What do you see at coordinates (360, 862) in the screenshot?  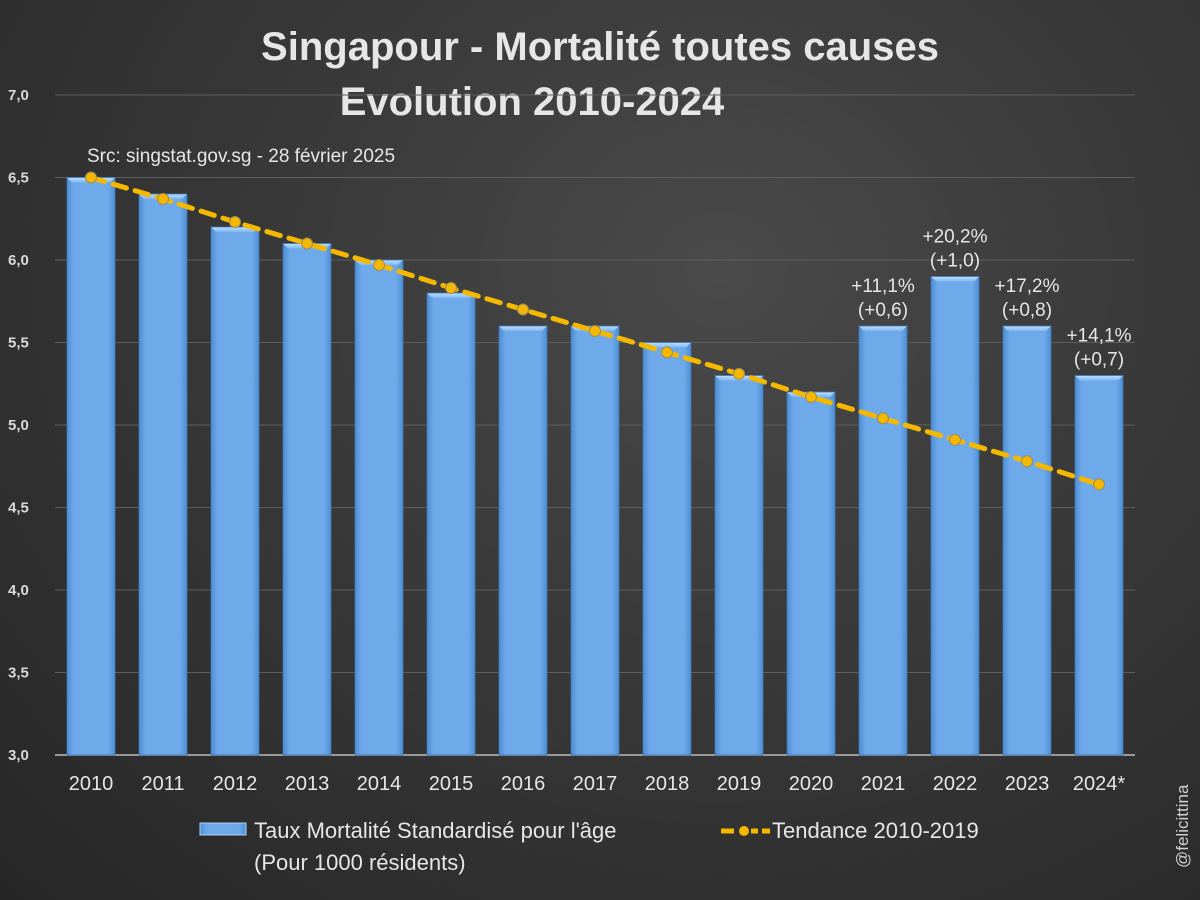 I see `legend-bar-label-line2: (Pour 1000 résidents)` at bounding box center [360, 862].